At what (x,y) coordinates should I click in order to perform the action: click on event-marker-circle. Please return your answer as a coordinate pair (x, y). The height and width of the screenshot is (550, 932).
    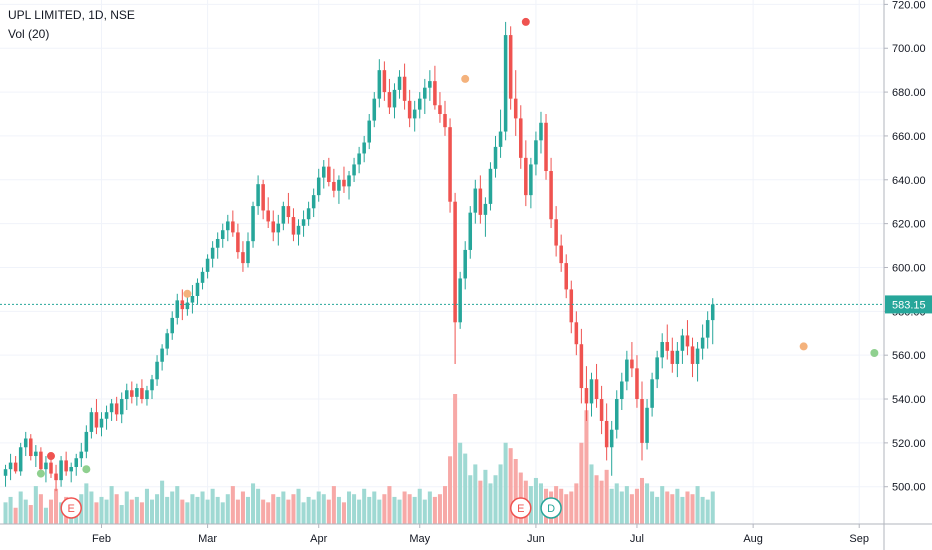
    Looking at the image, I should click on (521, 508).